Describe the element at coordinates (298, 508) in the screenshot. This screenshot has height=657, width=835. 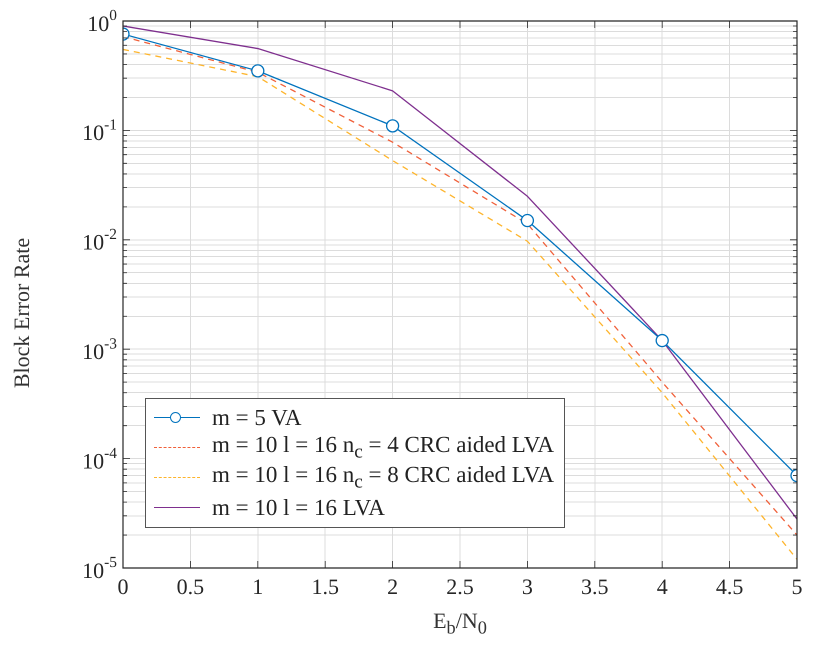
I see `legend-label: m = 10 l = 16 LVA` at that location.